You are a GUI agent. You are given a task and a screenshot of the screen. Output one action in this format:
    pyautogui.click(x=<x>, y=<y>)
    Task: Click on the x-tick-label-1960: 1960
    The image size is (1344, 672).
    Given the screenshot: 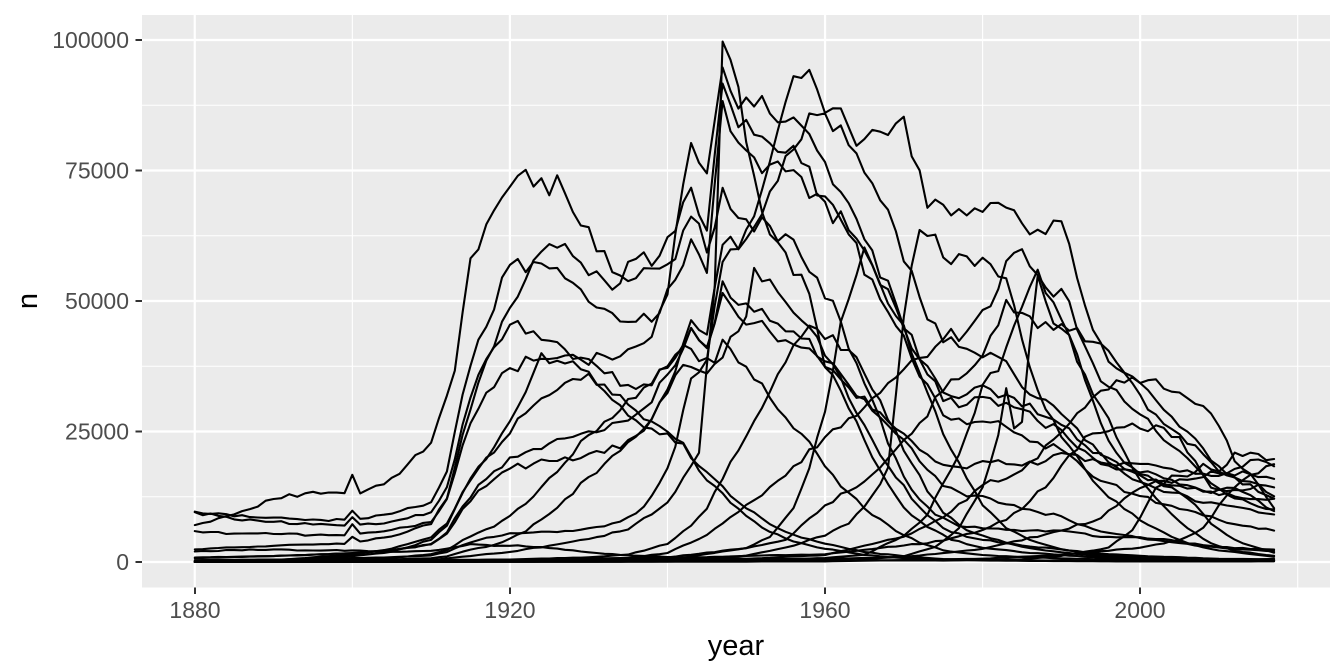 What is the action you would take?
    pyautogui.click(x=824, y=610)
    